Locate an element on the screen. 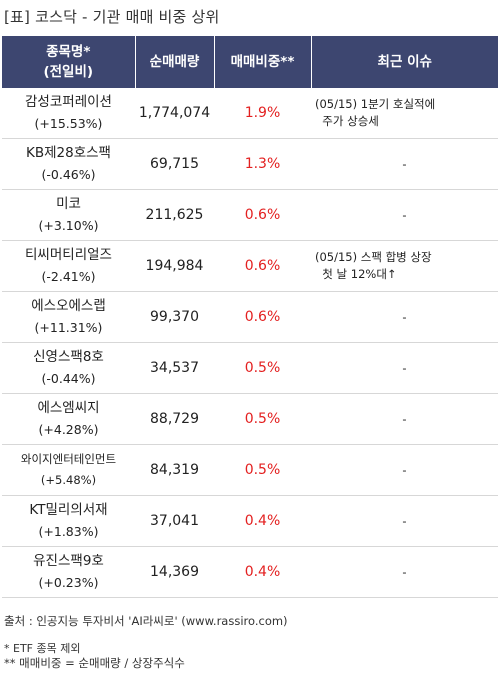  header-net-volume: 순매매량 is located at coordinates (175, 62).